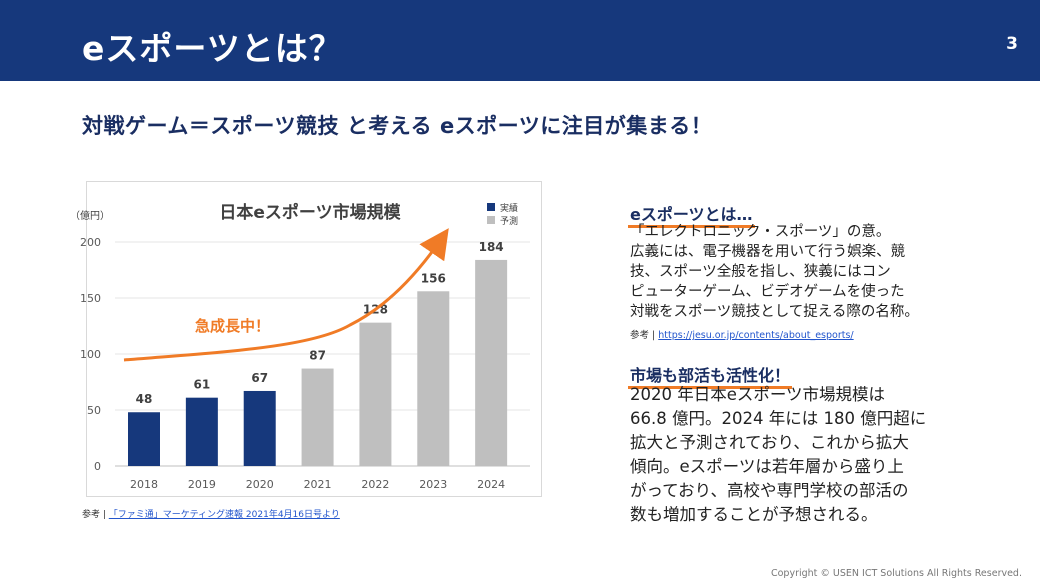 The image size is (1040, 585). What do you see at coordinates (94, 515) in the screenshot?
I see `source-label: 参考 |` at bounding box center [94, 515].